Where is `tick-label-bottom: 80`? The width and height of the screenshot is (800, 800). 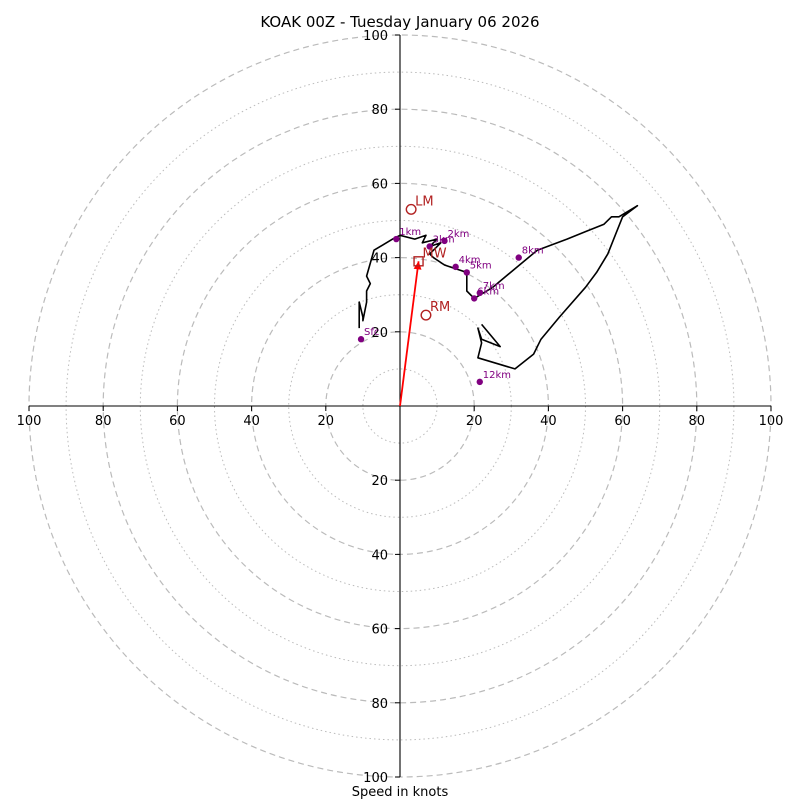
tick-label-bottom: 80 is located at coordinates (379, 704).